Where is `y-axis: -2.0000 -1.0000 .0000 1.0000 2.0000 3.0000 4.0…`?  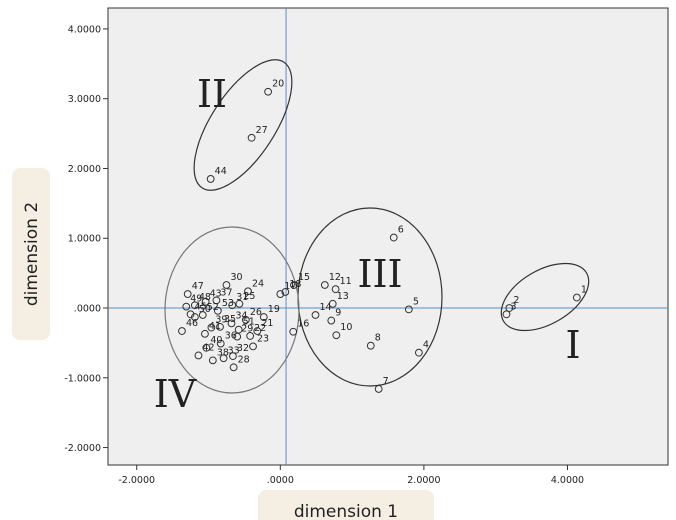
y-axis: -2.0000 -1.0000 .0000 1.0000 2.0000 3.0000 4.0… is located at coordinates (86, 239).